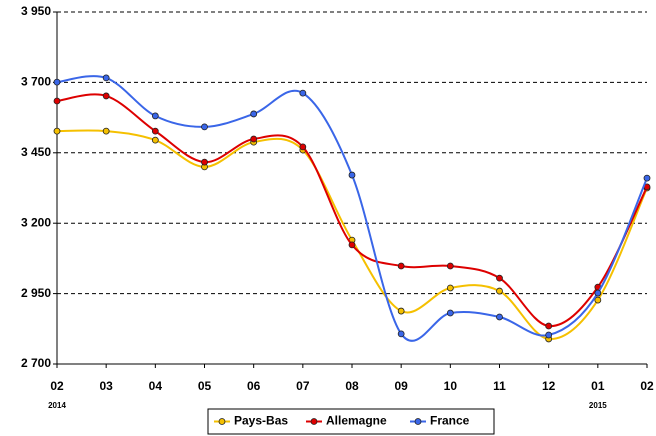 This screenshot has height=436, width=656. Describe the element at coordinates (352, 386) in the screenshot. I see `x-tick-label: 08` at that location.